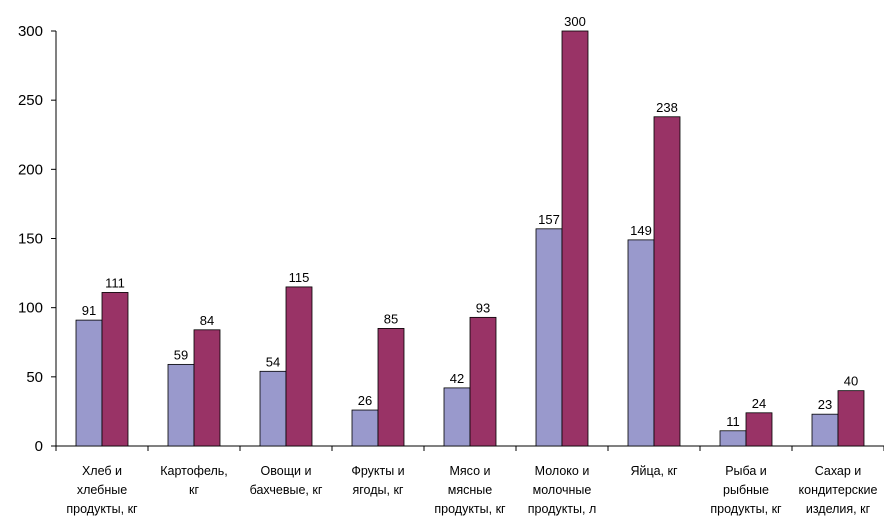  Describe the element at coordinates (39, 446) in the screenshot. I see `y-tick-label: 0` at that location.